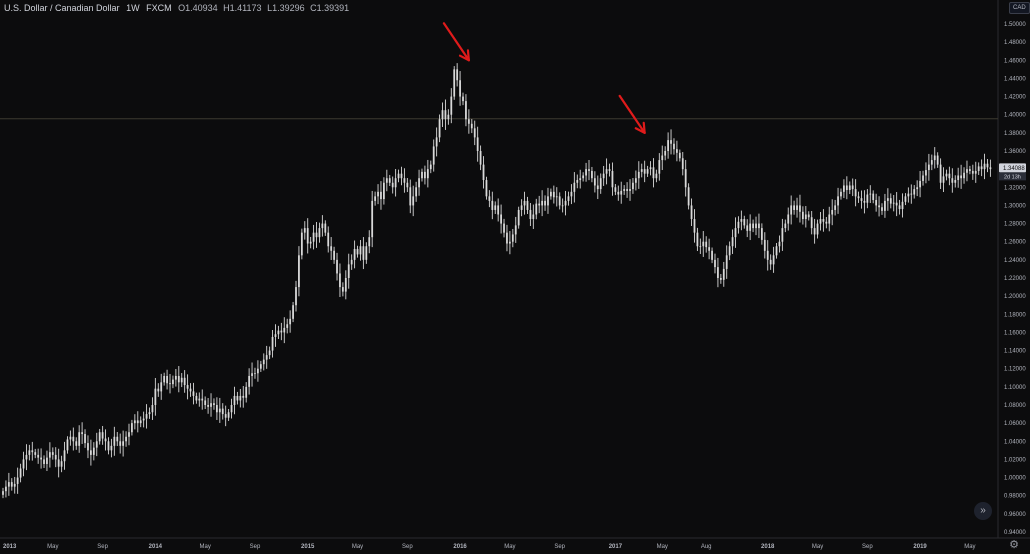 This screenshot has width=1030, height=554. What do you see at coordinates (460, 547) in the screenshot?
I see `time-tick-label: 2016` at bounding box center [460, 547].